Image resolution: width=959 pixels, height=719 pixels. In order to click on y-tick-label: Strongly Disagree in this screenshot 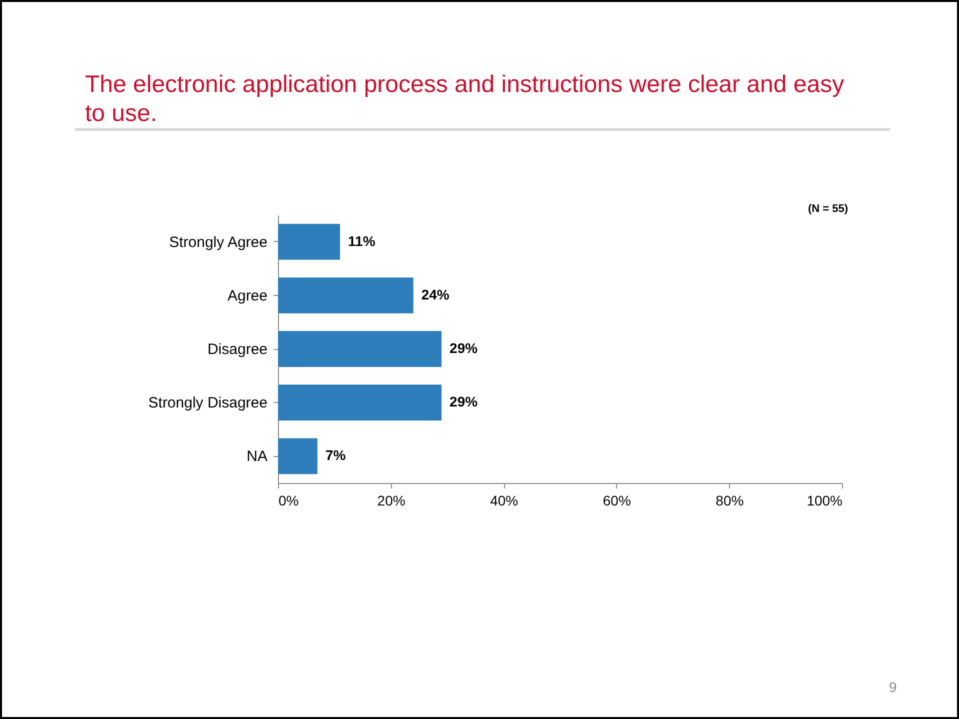, I will do `click(208, 403)`.